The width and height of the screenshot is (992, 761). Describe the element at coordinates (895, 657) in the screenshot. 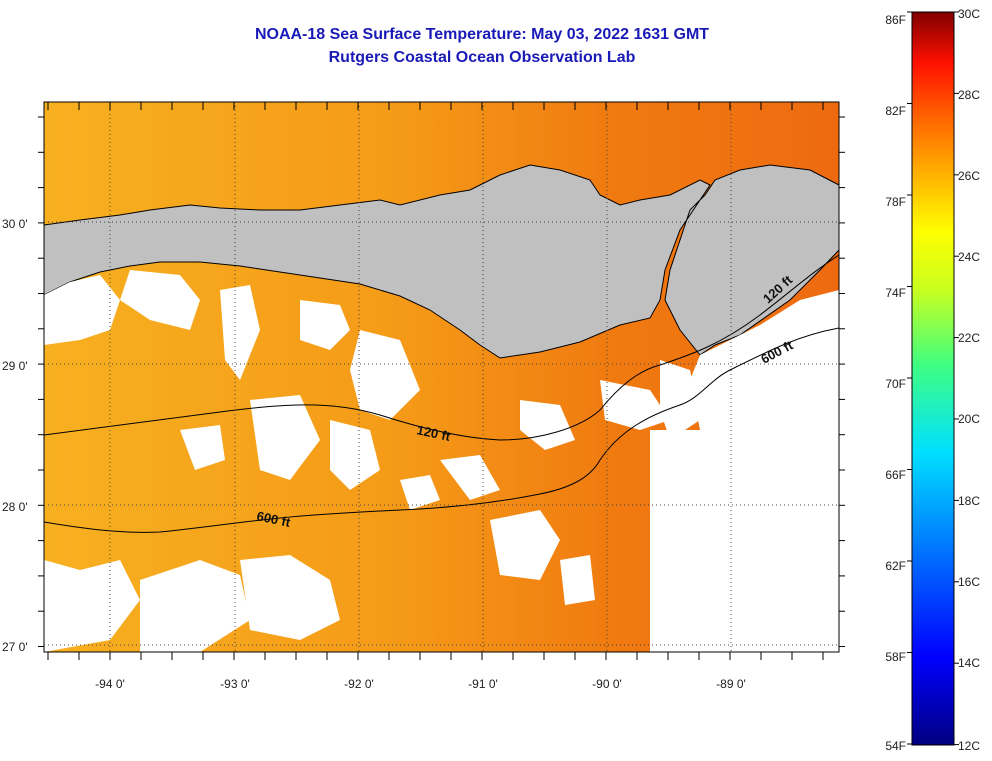

I see `colorbar-f-58: 58F` at that location.